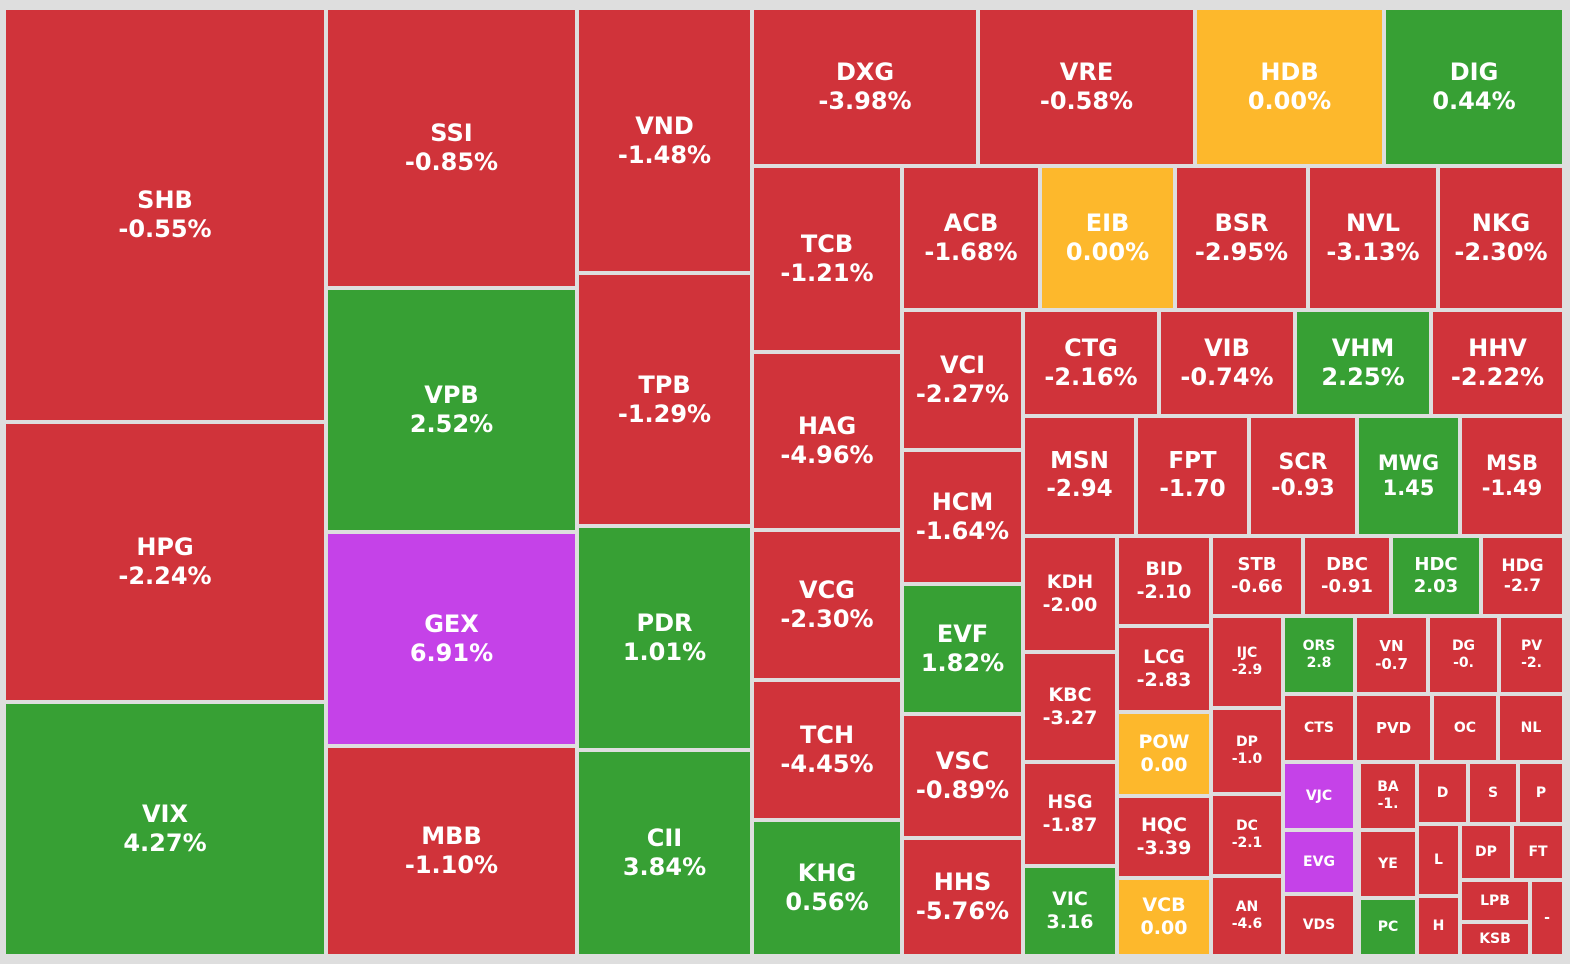 This screenshot has height=964, width=1570. Describe the element at coordinates (971, 238) in the screenshot. I see `tile-acb-20: ACB -1.68%` at that location.